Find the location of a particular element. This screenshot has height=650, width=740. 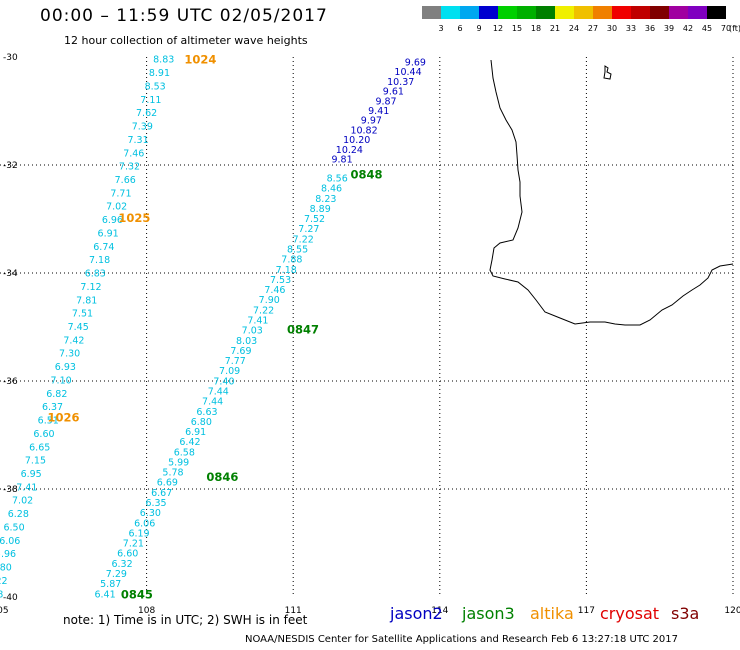

pass-time-label: 1025 is located at coordinates (134, 218).